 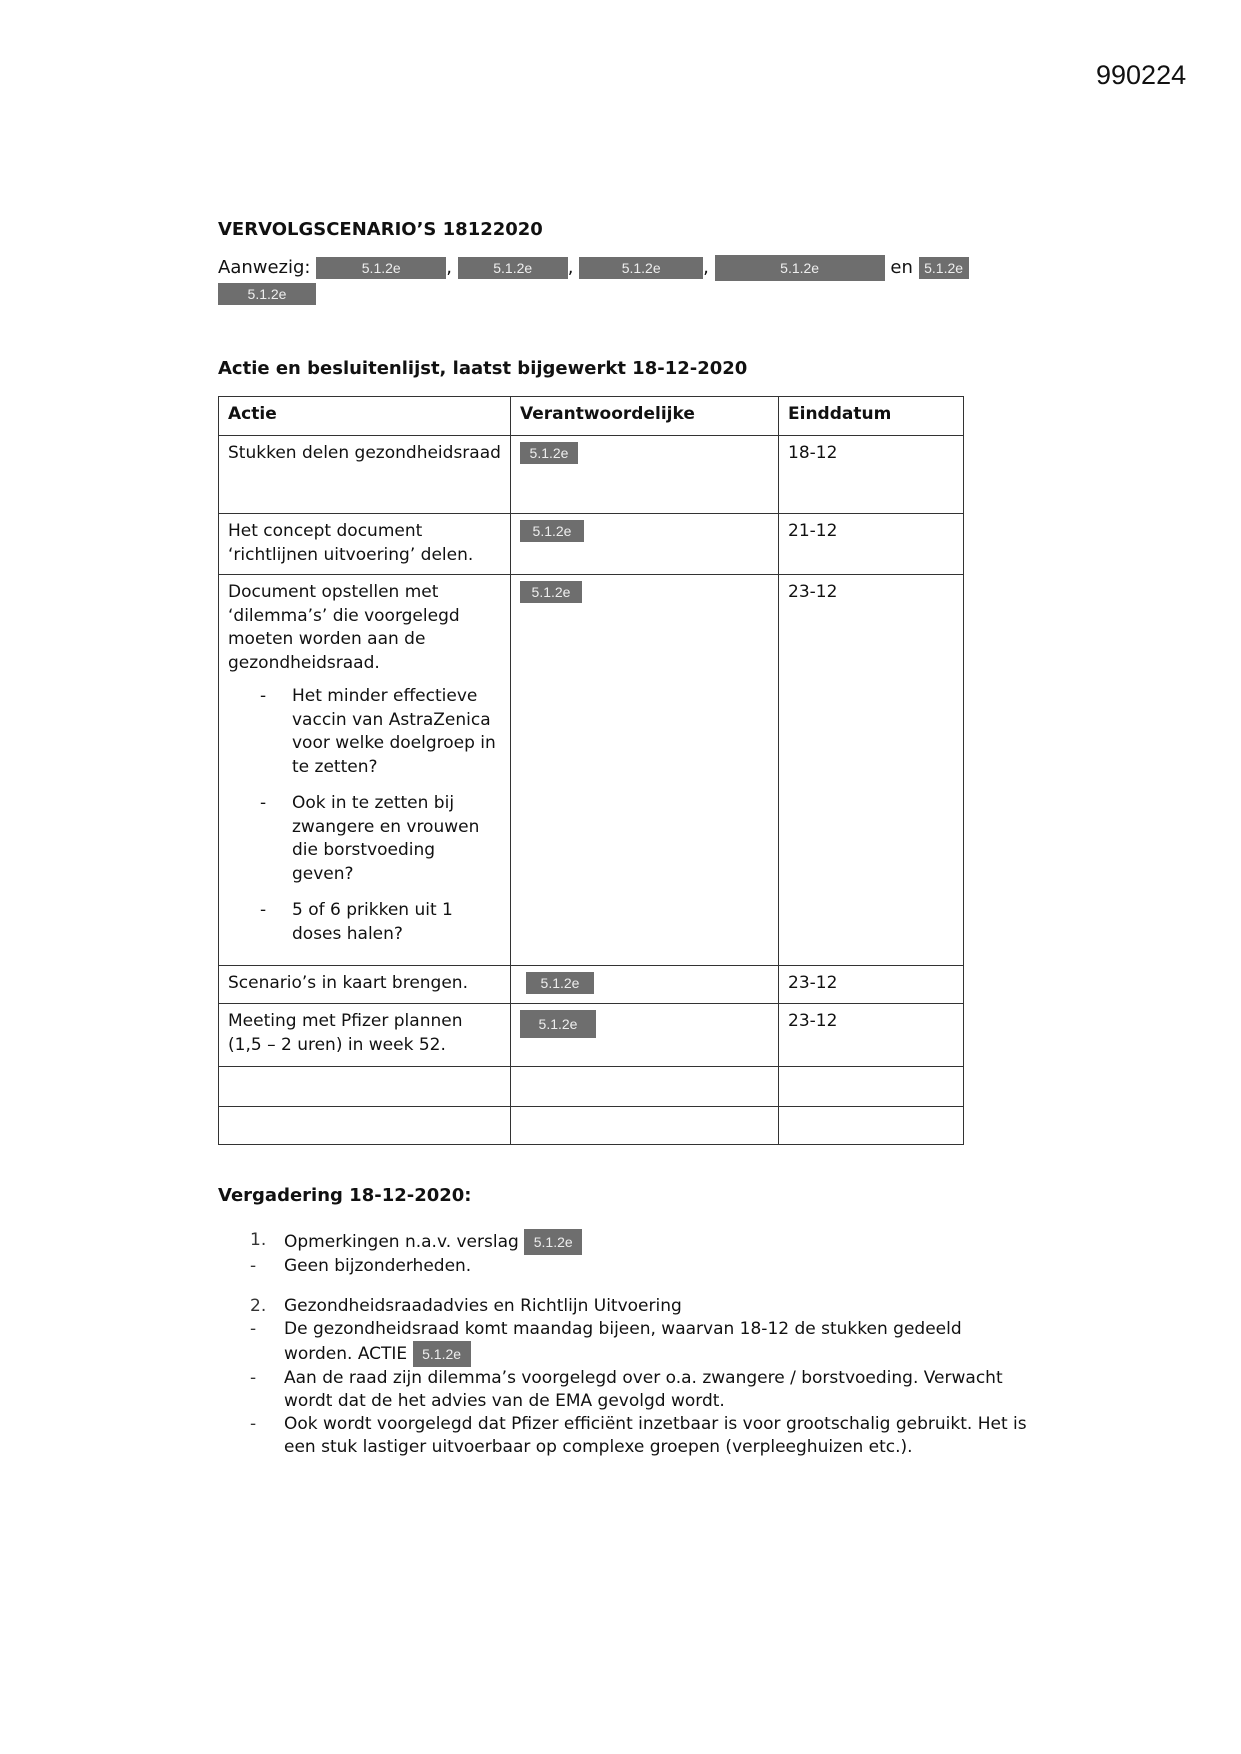 What do you see at coordinates (871, 474) in the screenshot?
I see `cell-date: 18-12` at bounding box center [871, 474].